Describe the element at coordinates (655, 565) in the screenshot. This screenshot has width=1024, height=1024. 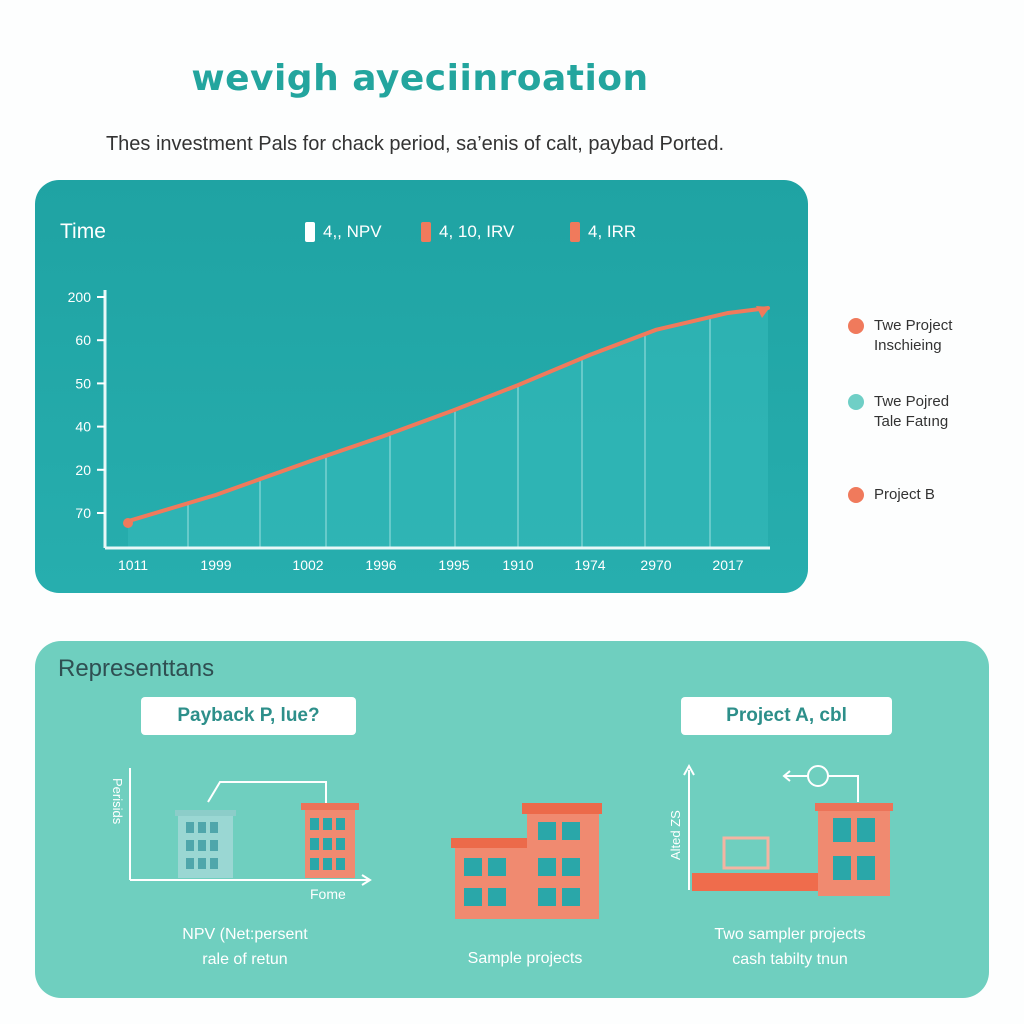
I see `x-tick-label: 2970` at that location.